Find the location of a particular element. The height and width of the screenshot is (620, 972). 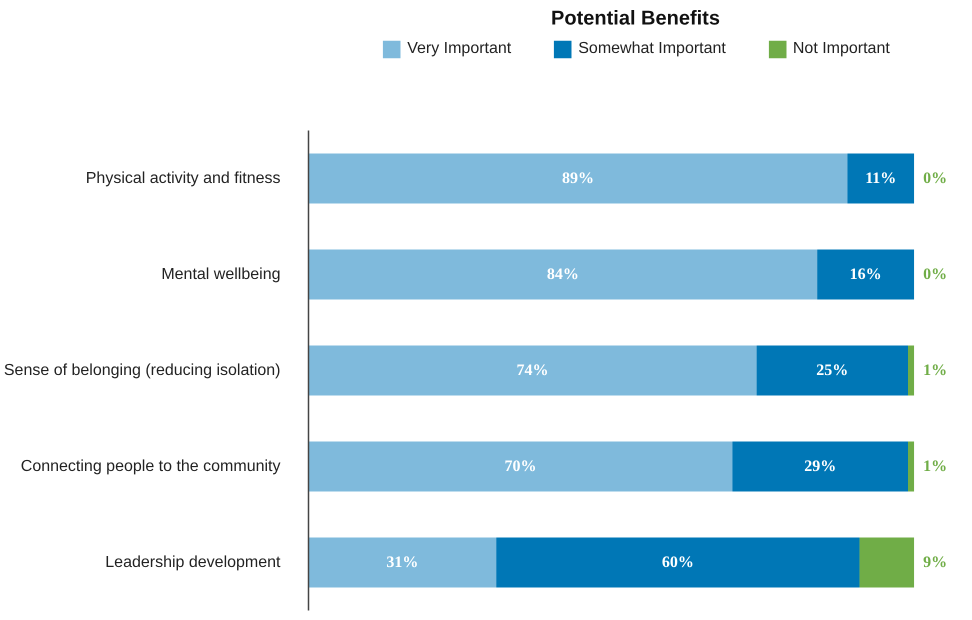

y-tick-label: Sense of belonging (reducing isolation) is located at coordinates (142, 370).